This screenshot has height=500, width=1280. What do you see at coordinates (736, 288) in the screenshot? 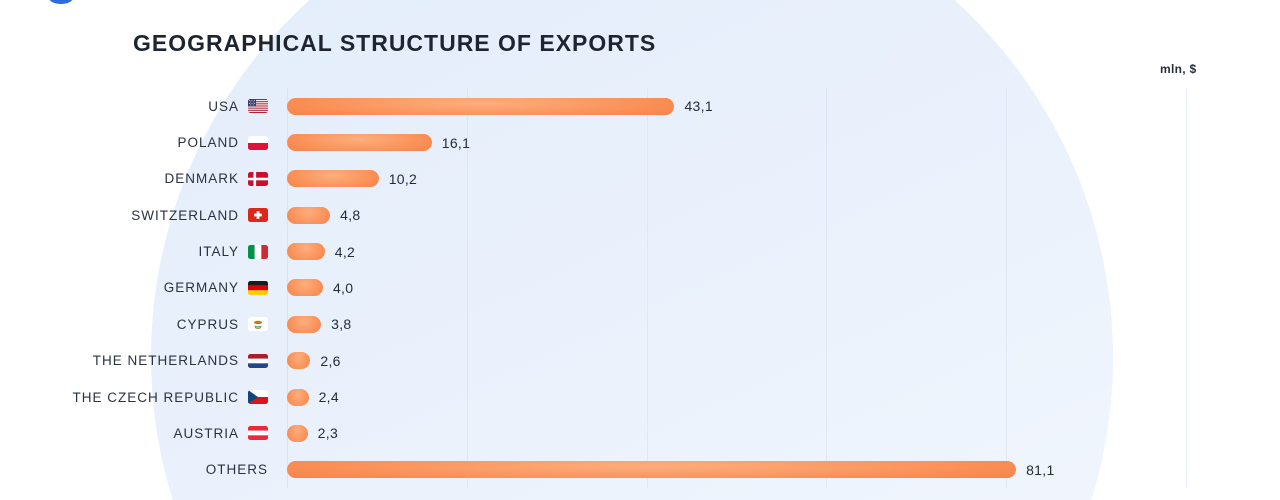
I see `bar-track: 4,0` at bounding box center [736, 288].